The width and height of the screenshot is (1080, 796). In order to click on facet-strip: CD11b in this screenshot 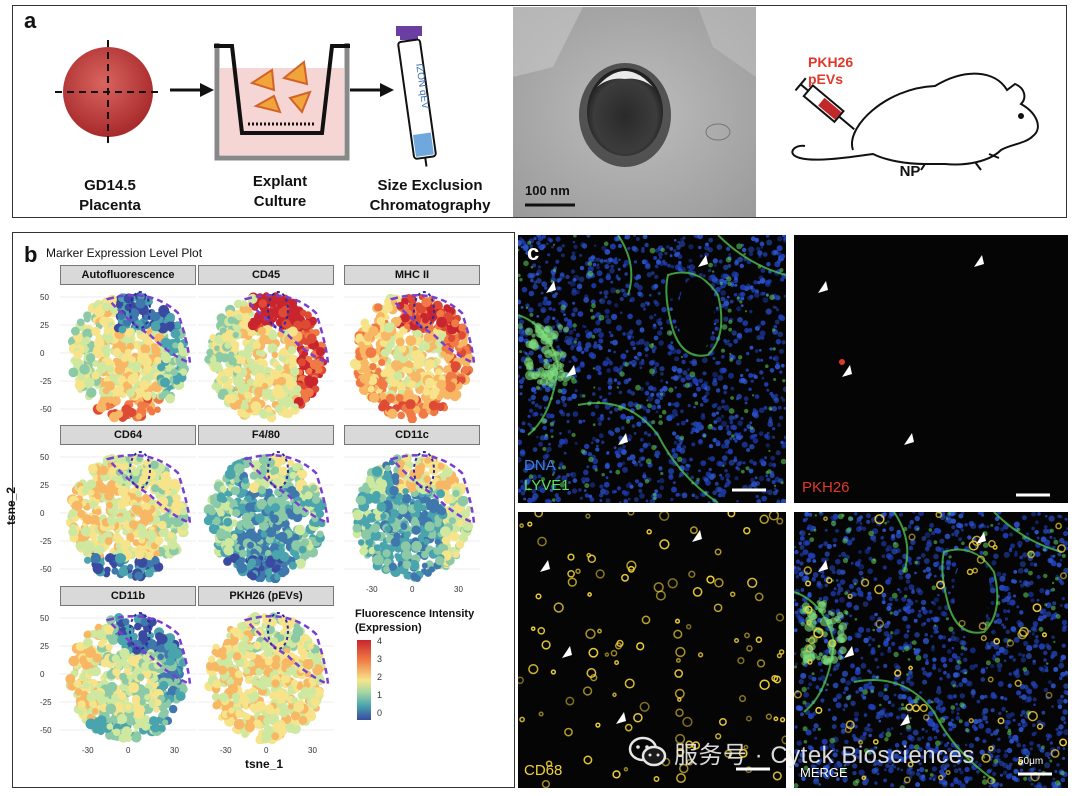, I will do `click(128, 596)`.